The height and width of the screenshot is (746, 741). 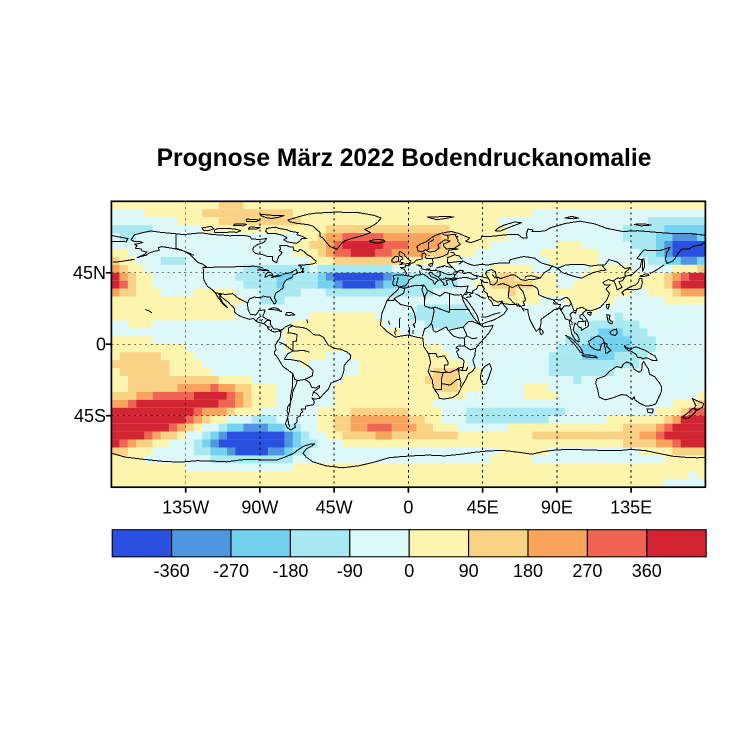 What do you see at coordinates (404, 158) in the screenshot?
I see `svg-text:Prognose März 2022 Bodendrucka: Prognose März 2022 Bodendruckanomalie` at bounding box center [404, 158].